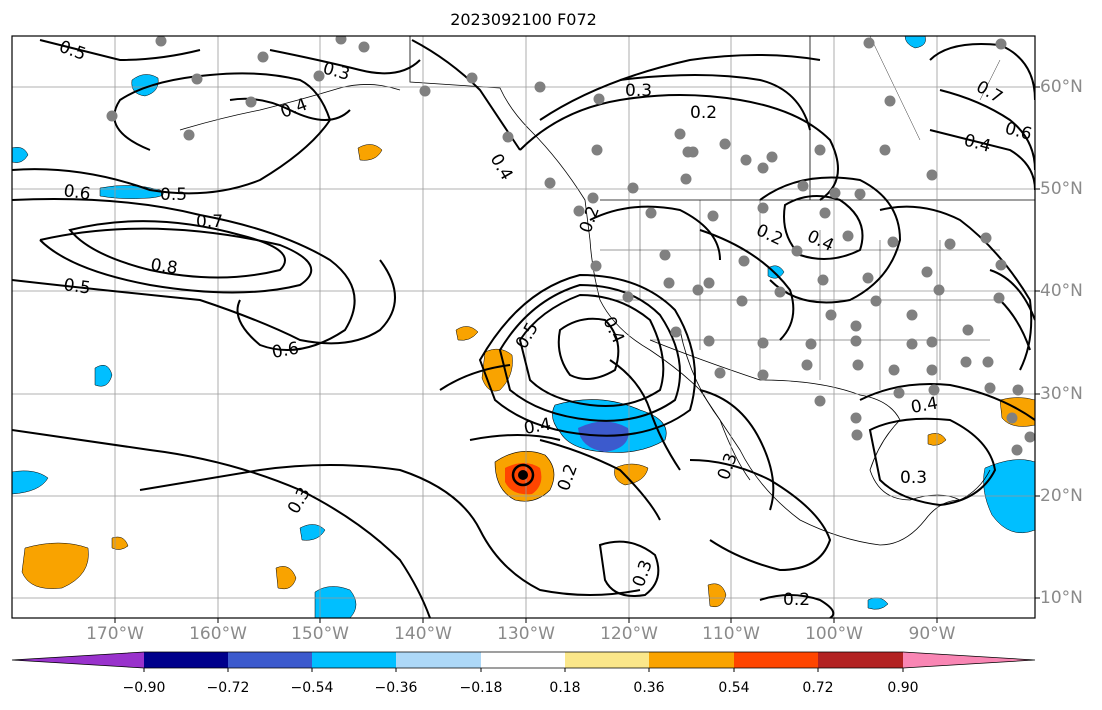  I want to click on lon-tick-label: 140°W, so click(423, 634).